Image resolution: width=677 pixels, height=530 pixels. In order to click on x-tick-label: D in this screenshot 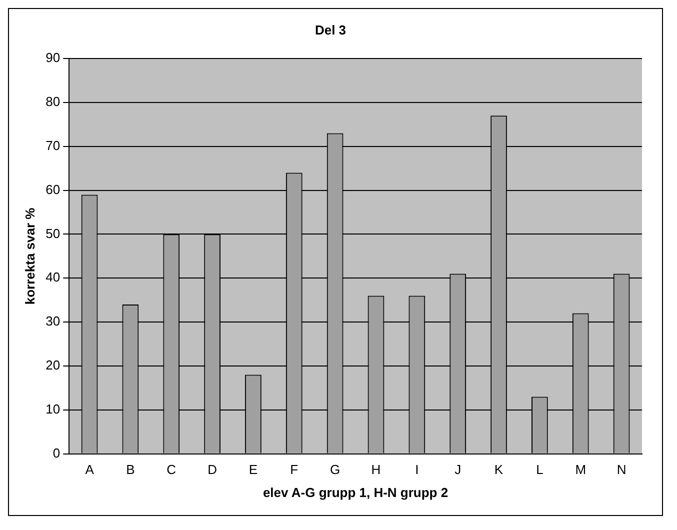, I will do `click(212, 470)`.